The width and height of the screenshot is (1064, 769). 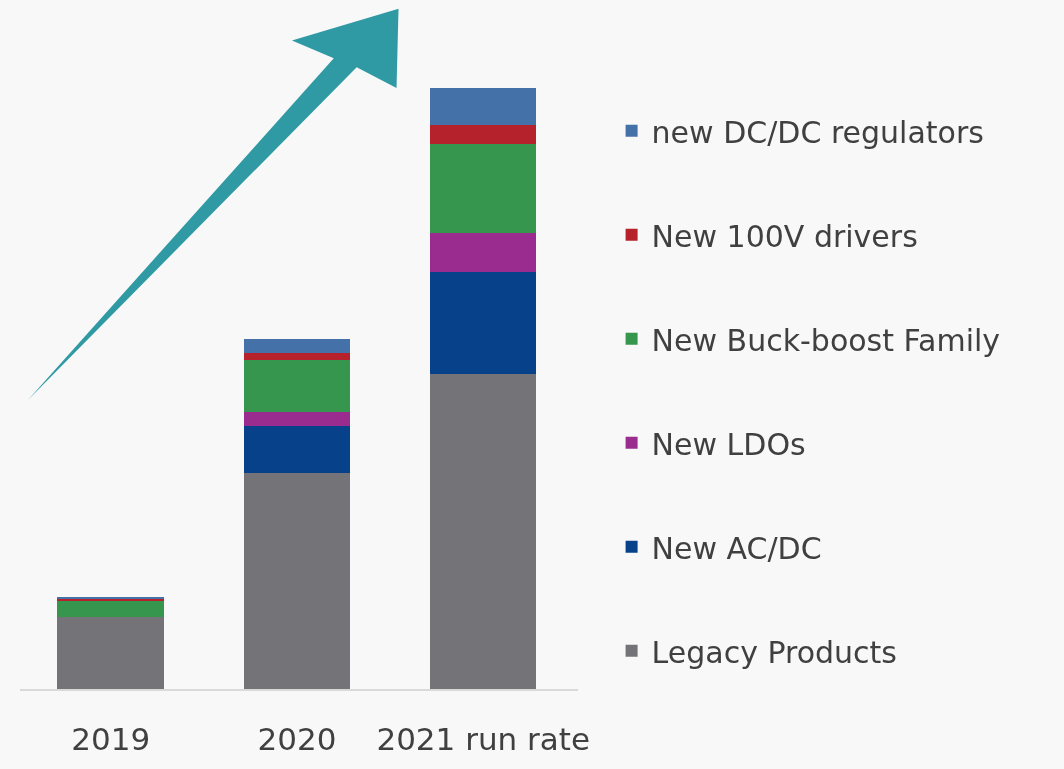 What do you see at coordinates (111, 739) in the screenshot?
I see `x-tick-label: 2019` at bounding box center [111, 739].